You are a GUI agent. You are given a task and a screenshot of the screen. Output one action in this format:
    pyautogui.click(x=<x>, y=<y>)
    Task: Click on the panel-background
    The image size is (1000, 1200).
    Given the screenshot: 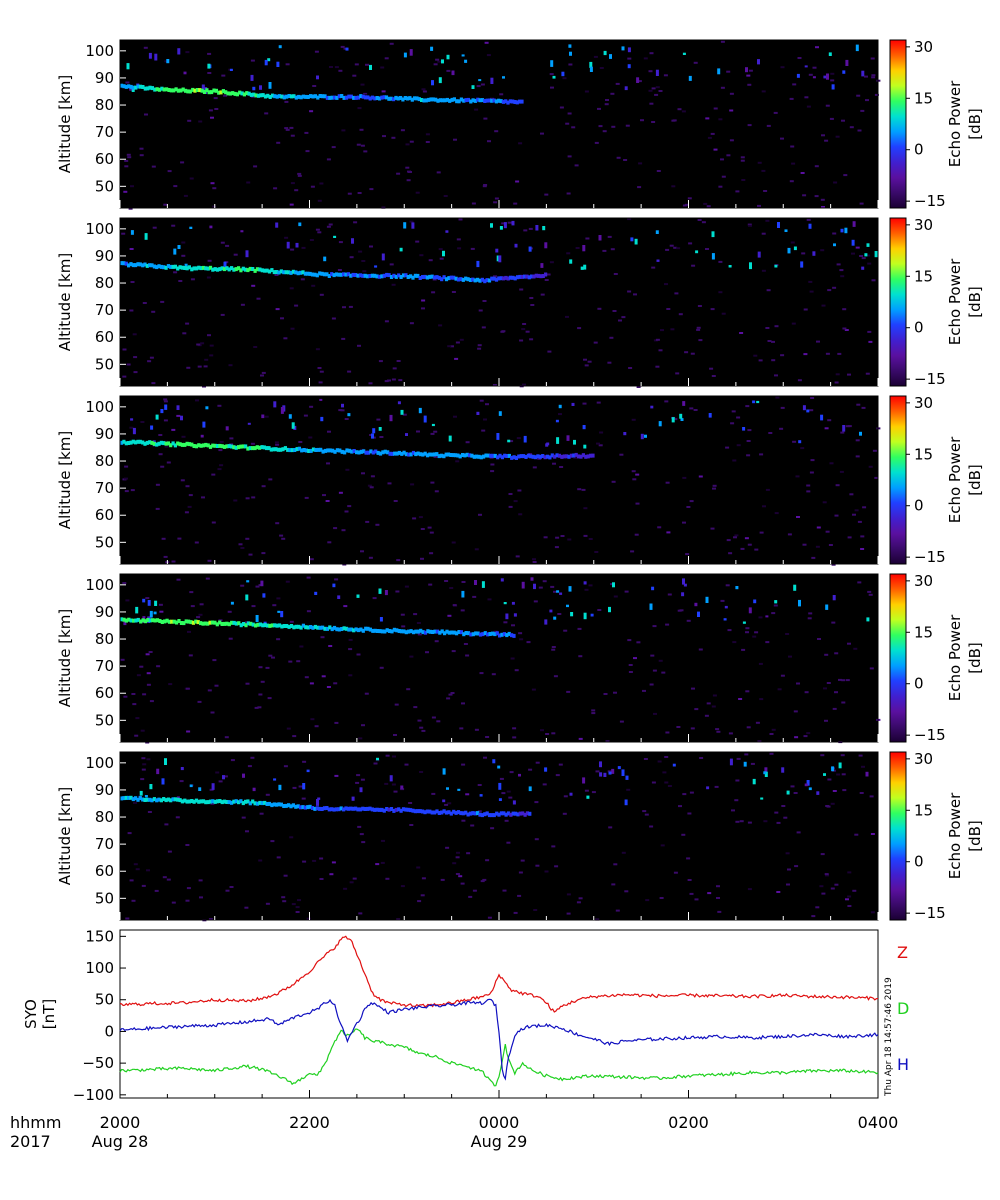 What is the action you would take?
    pyautogui.click(x=499, y=658)
    